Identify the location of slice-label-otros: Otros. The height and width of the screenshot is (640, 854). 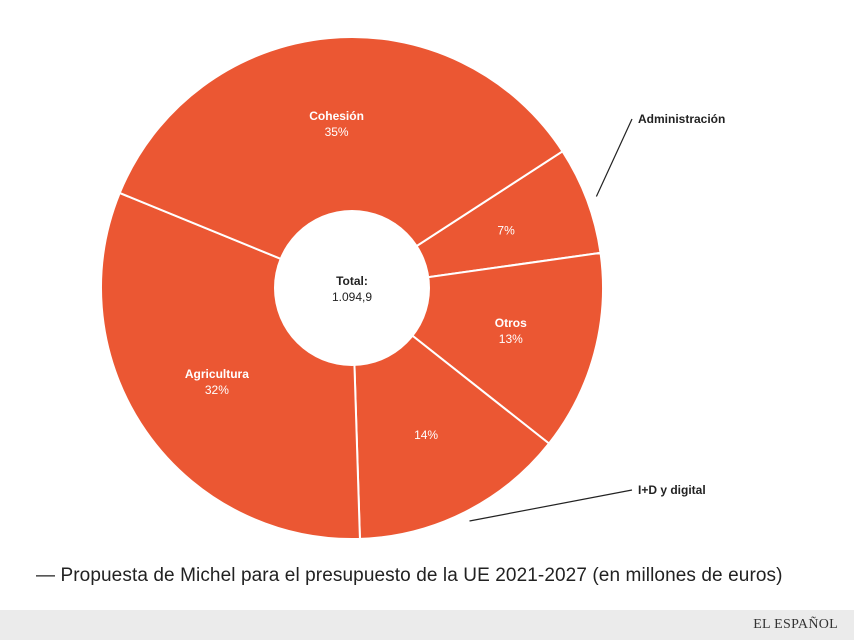
(511, 323).